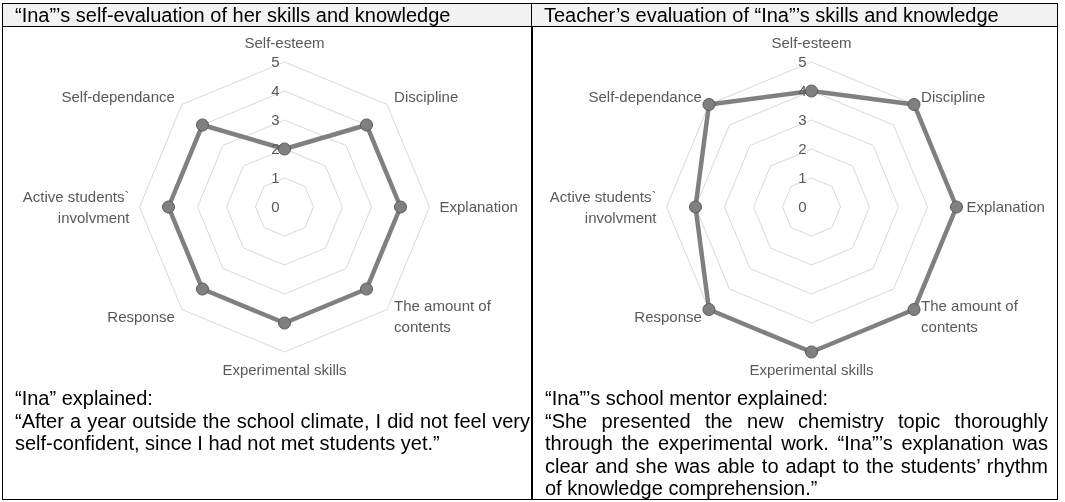  Describe the element at coordinates (275, 90) in the screenshot. I see `y-tick-label: 4` at that location.